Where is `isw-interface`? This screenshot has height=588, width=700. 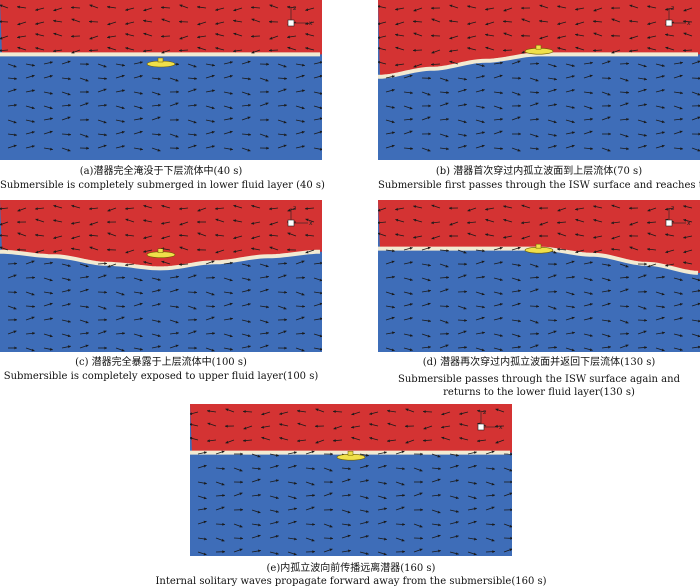
isw-interface is located at coordinates (160, 260).